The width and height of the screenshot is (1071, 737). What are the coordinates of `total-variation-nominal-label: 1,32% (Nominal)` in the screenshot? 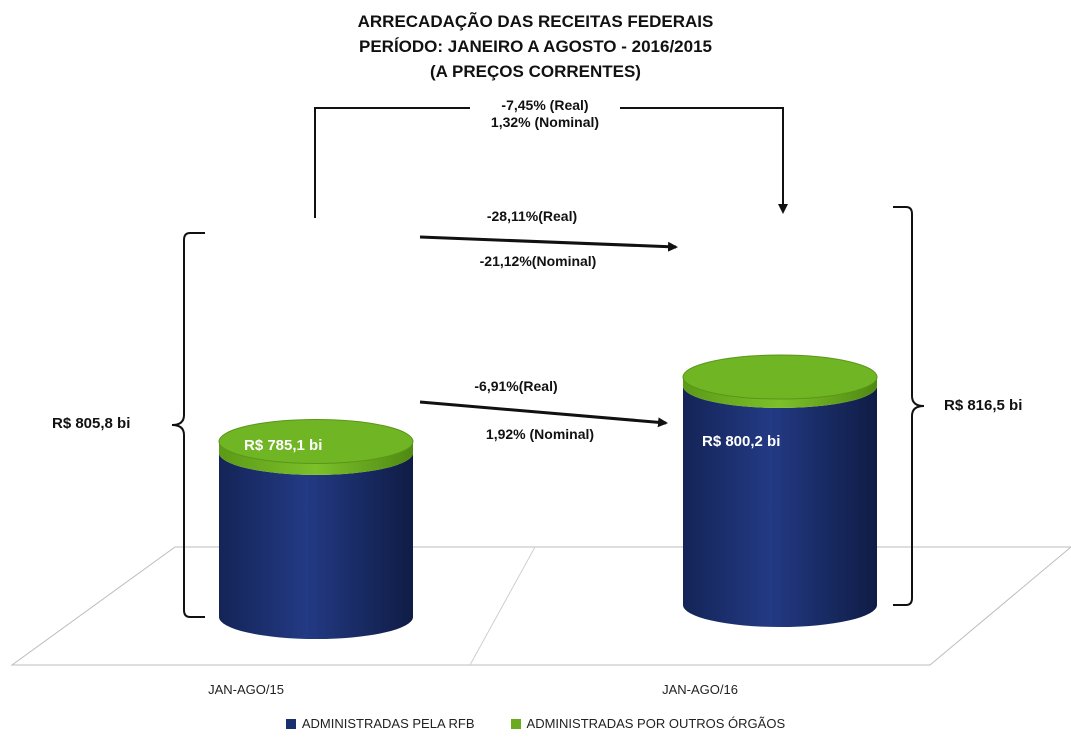 It's located at (545, 122).